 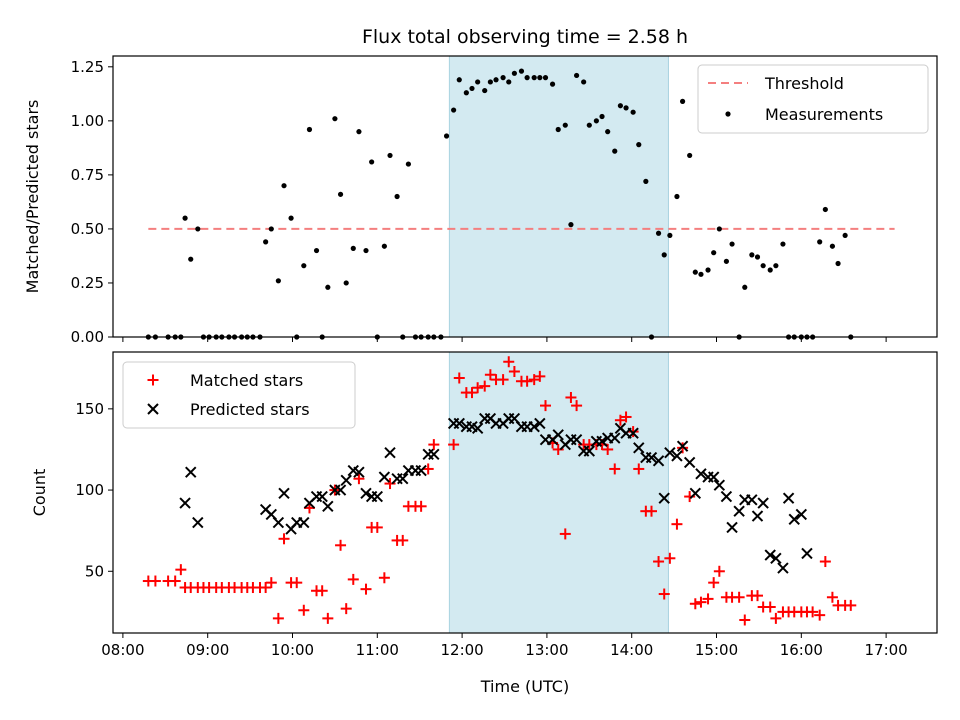 What do you see at coordinates (87, 121) in the screenshot?
I see `y-tick-label: 1.00` at bounding box center [87, 121].